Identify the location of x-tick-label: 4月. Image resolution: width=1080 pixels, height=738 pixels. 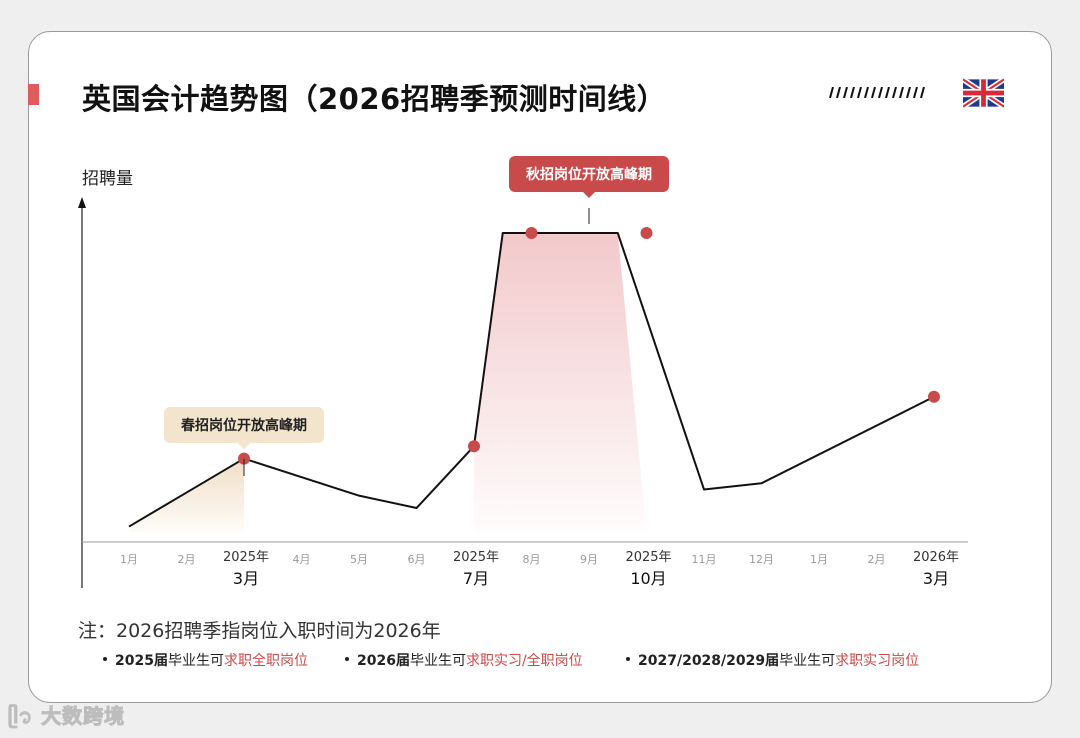
(302, 559).